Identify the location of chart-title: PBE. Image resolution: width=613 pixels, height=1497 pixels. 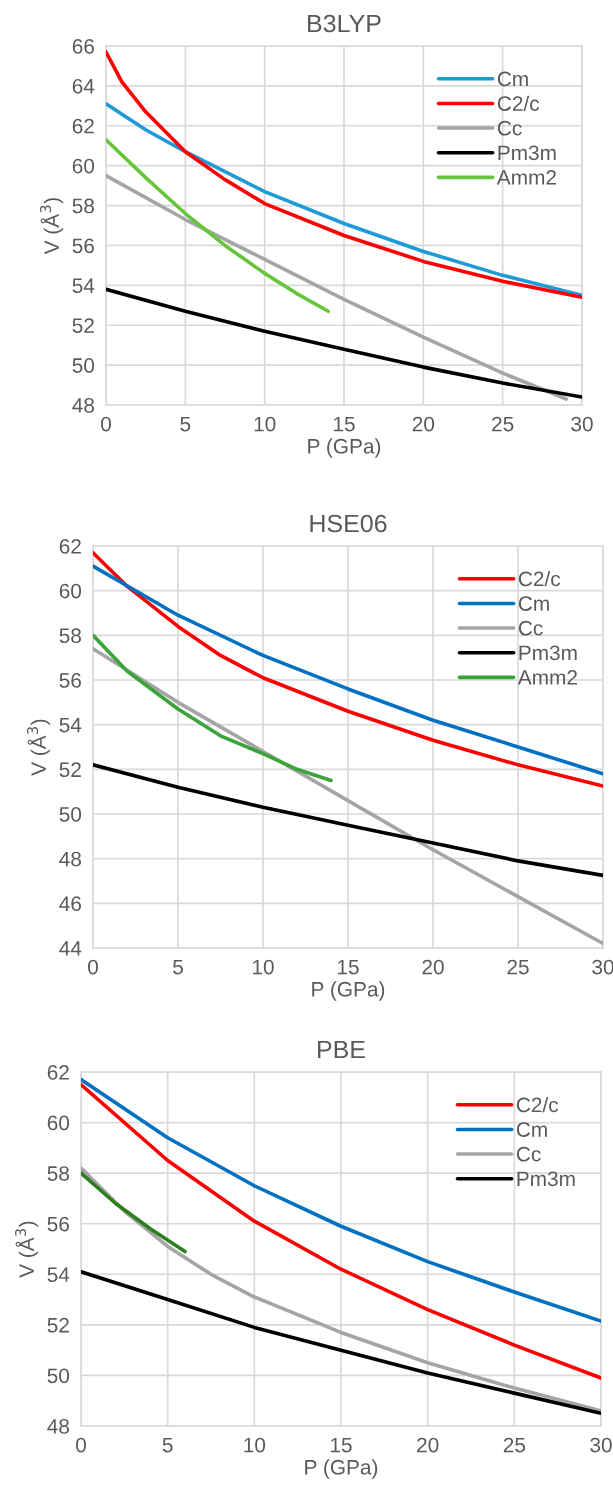
(341, 1049).